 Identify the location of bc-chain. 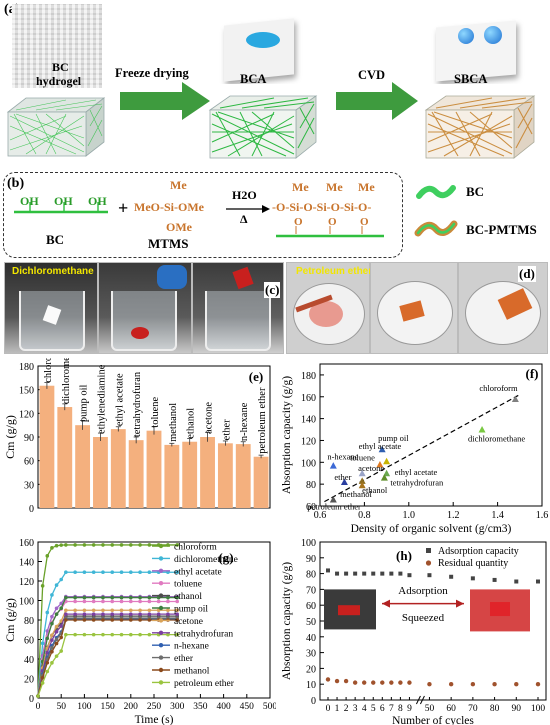
(61, 208).